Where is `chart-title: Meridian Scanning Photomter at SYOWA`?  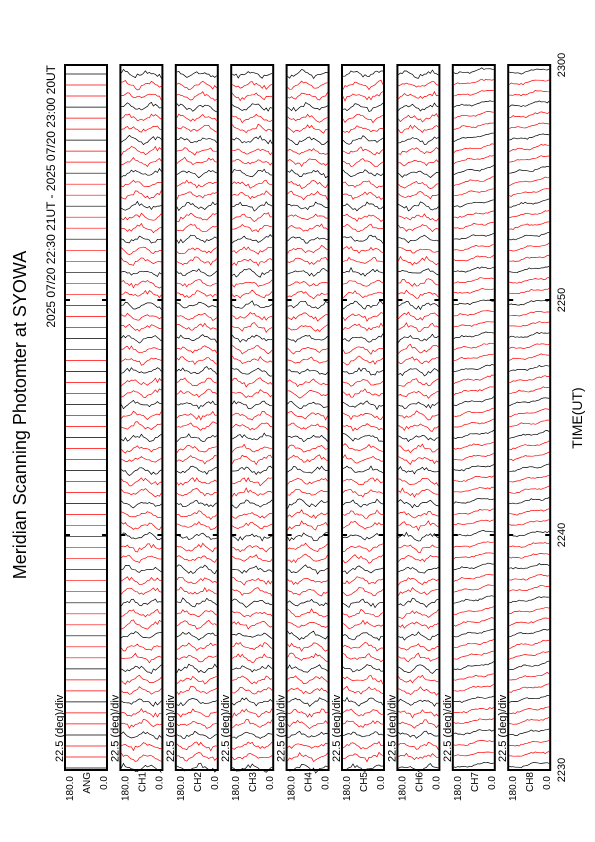 chart-title: Meridian Scanning Photomter at SYOWA is located at coordinates (20, 415).